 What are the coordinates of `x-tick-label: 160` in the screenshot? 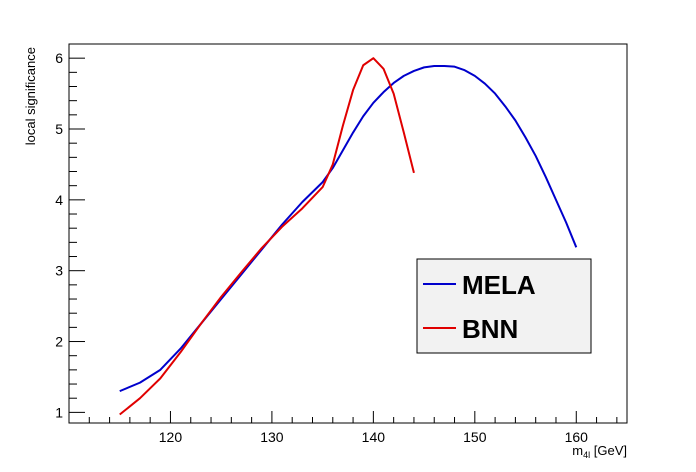 It's located at (577, 437).